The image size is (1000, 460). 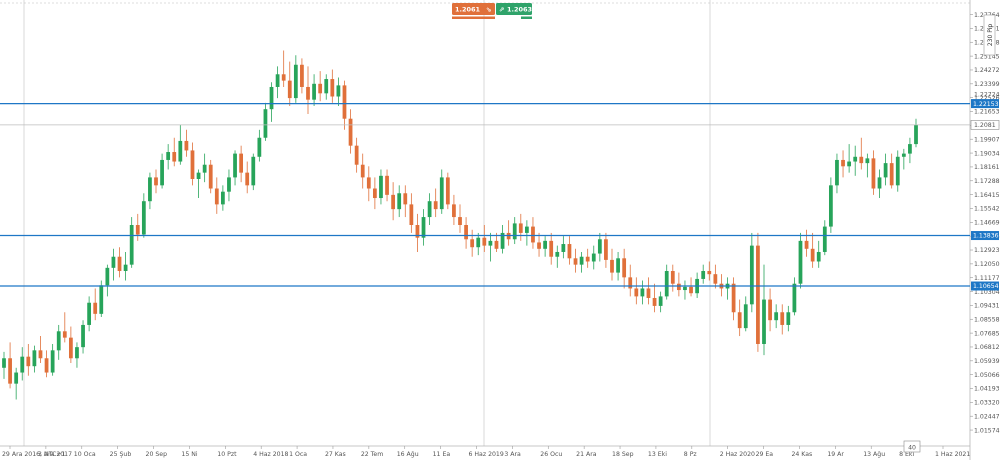 What do you see at coordinates (526, 17) in the screenshot?
I see `buy-underline` at bounding box center [526, 17].